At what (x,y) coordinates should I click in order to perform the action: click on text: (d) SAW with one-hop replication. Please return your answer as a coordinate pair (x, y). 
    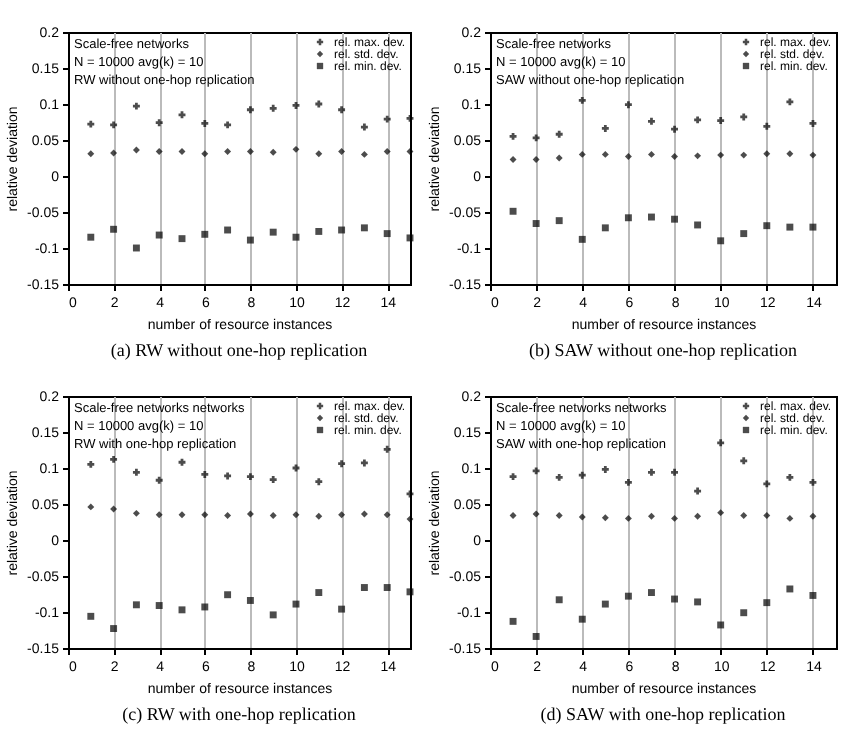
    Looking at the image, I should click on (663, 714).